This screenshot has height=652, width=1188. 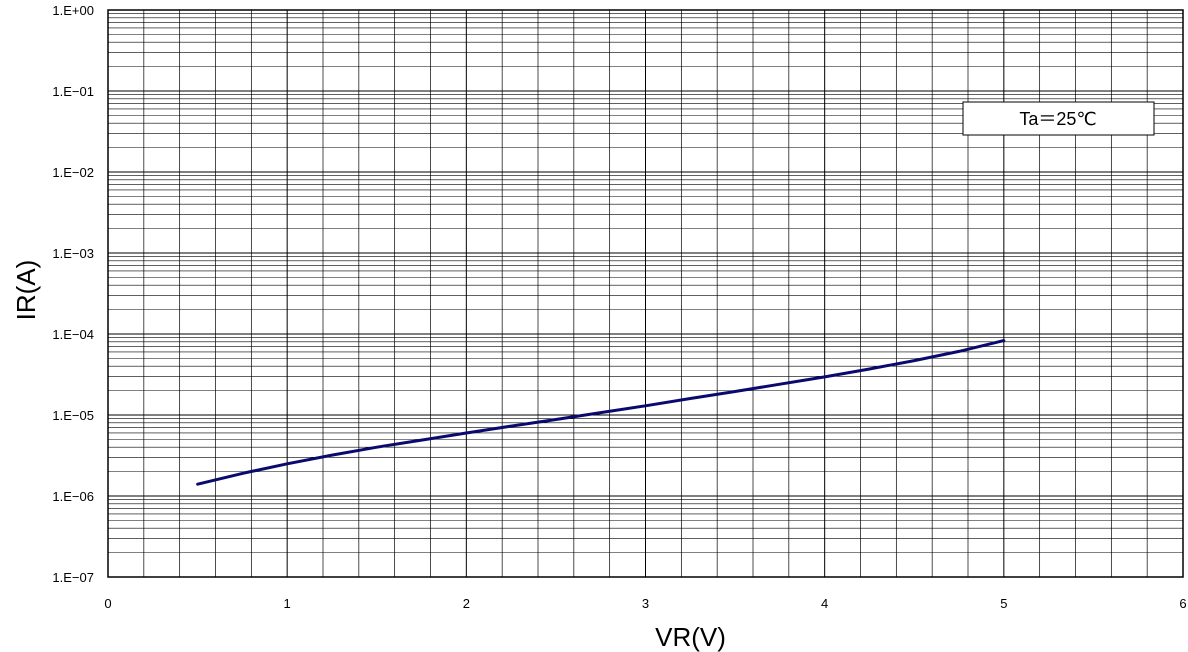 What do you see at coordinates (107, 603) in the screenshot?
I see `x-tick-label: 0` at bounding box center [107, 603].